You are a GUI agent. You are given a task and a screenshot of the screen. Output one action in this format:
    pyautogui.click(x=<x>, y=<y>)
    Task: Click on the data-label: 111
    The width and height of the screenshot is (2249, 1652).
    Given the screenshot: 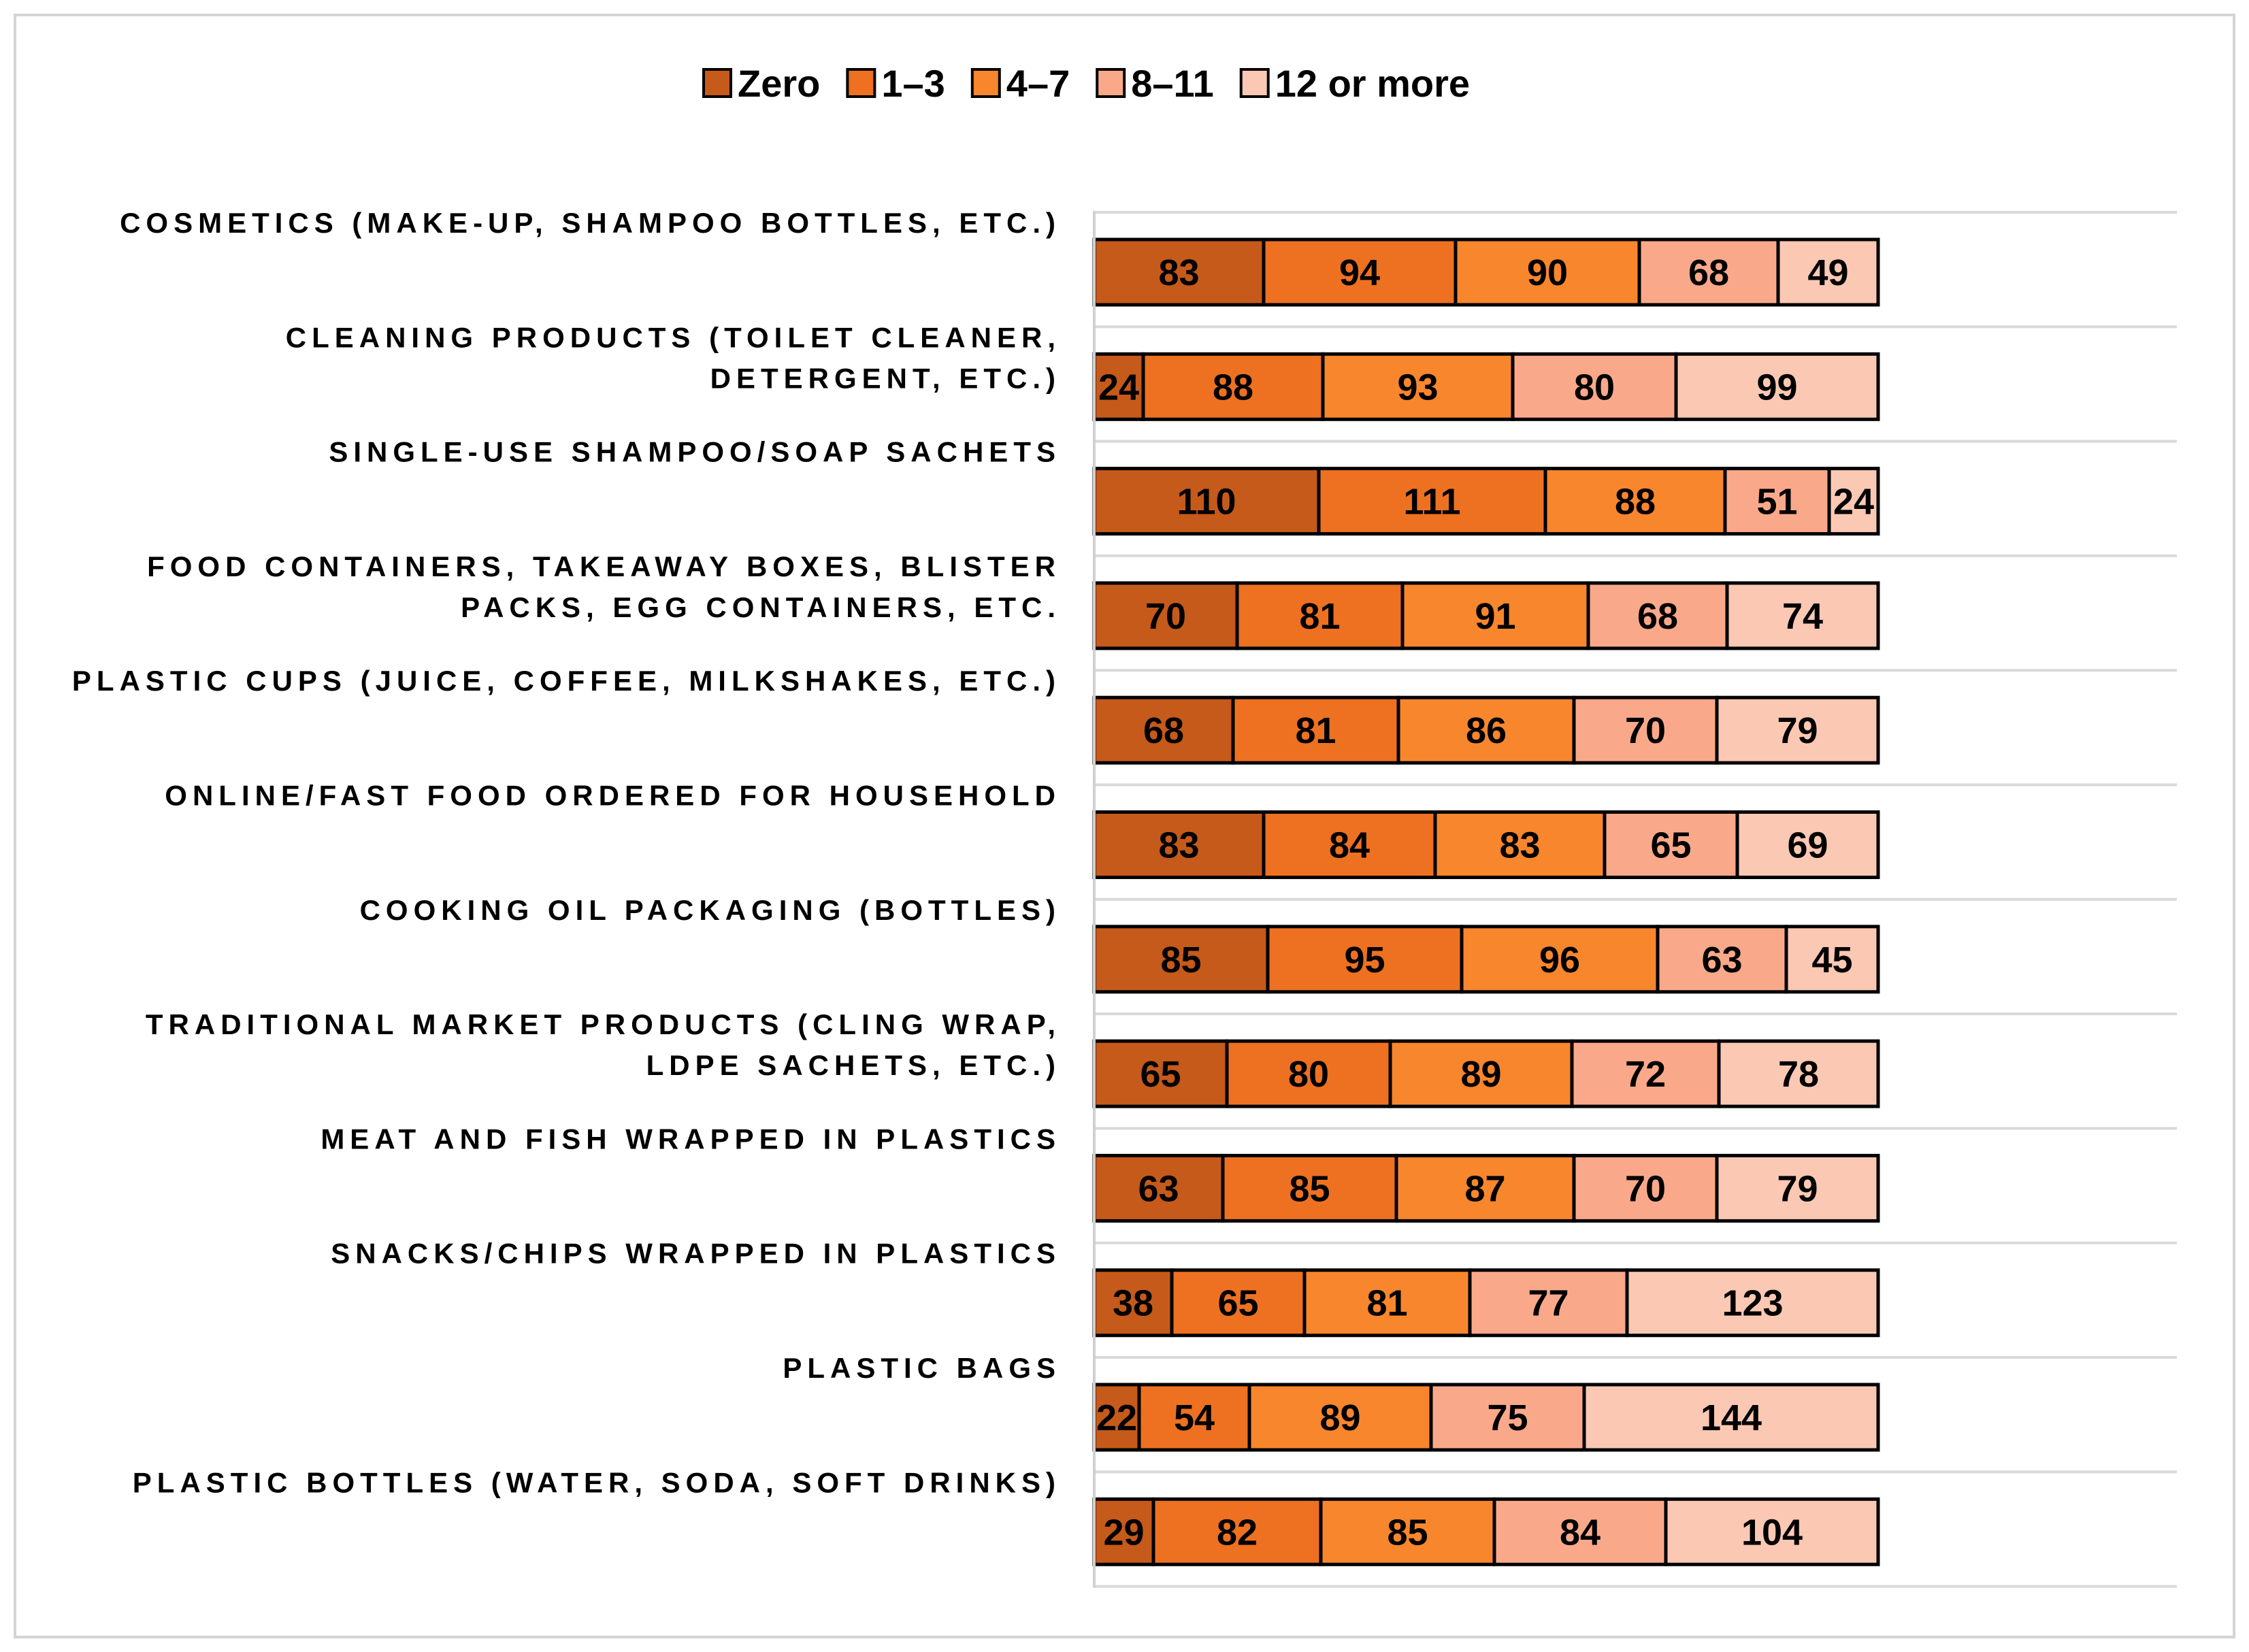 What is the action you would take?
    pyautogui.click(x=1431, y=503)
    